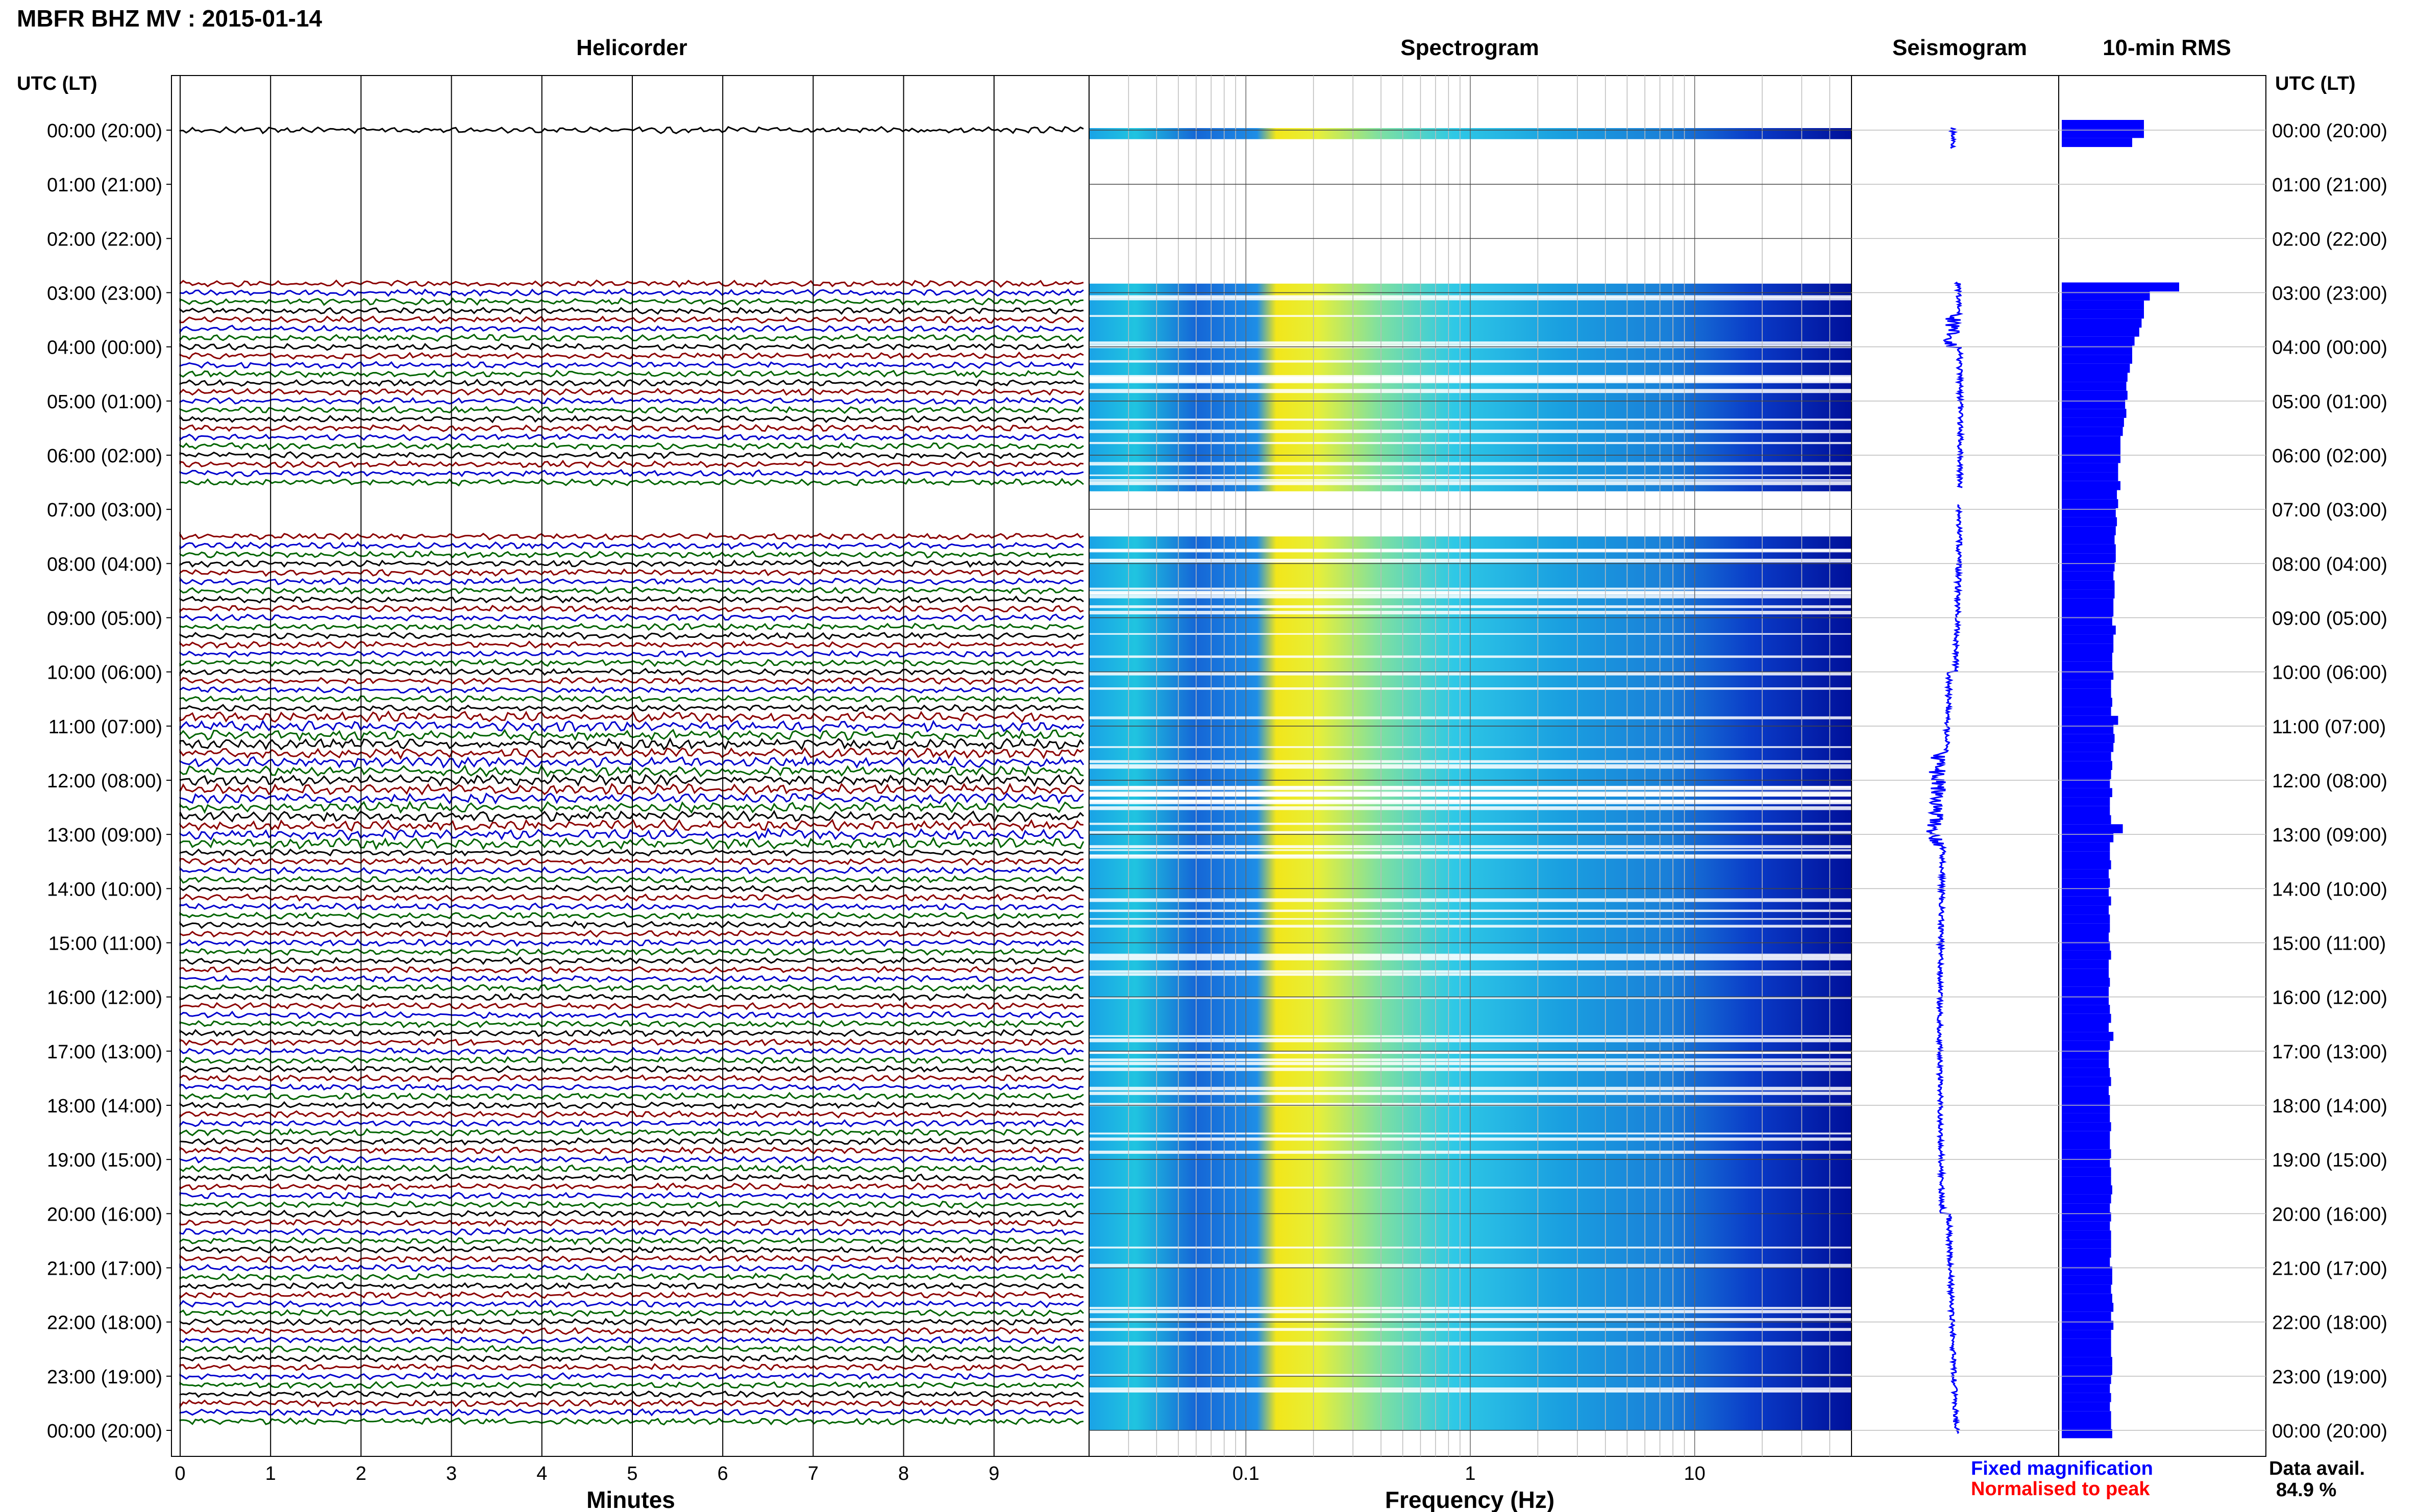 The height and width of the screenshot is (1512, 2419). I want to click on frequency-axis-label: Frequency (Hz), so click(1469, 1499).